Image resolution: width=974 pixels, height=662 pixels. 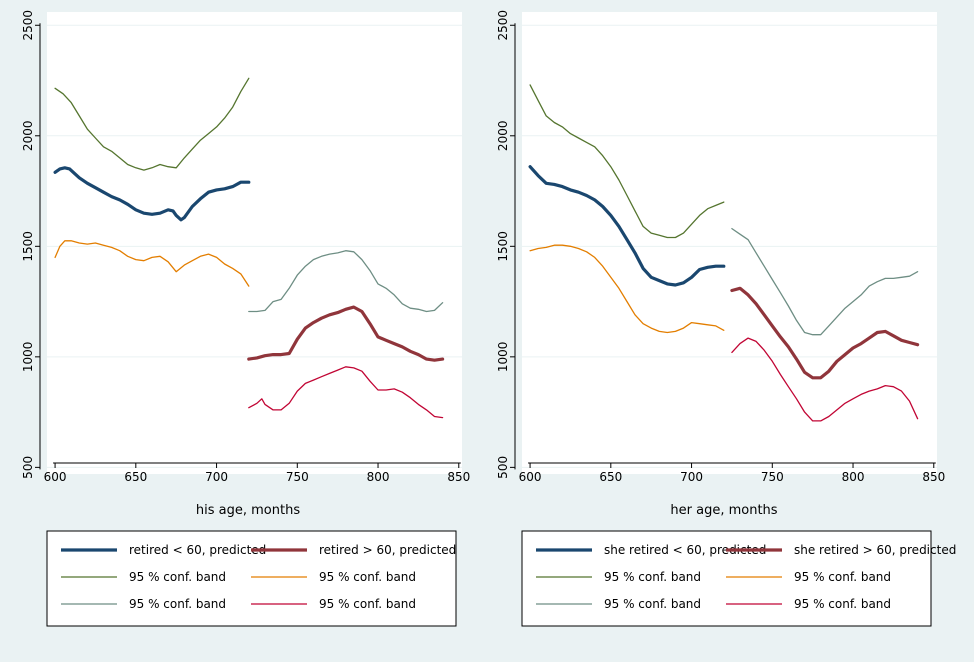 I want to click on left-y-tick-label: 2500, so click(x=28, y=25).